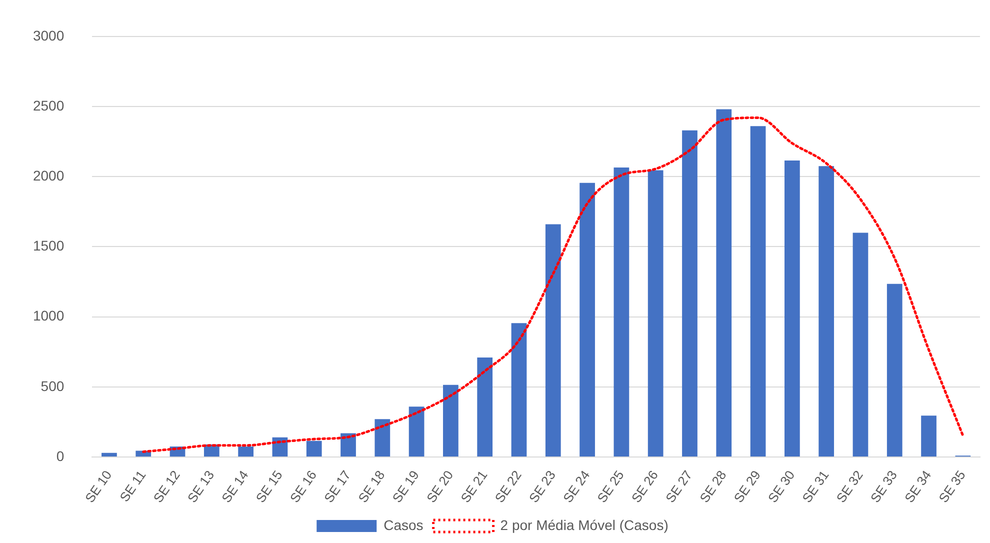  What do you see at coordinates (439, 487) in the screenshot?
I see `x-tick-label: SE 20` at bounding box center [439, 487].